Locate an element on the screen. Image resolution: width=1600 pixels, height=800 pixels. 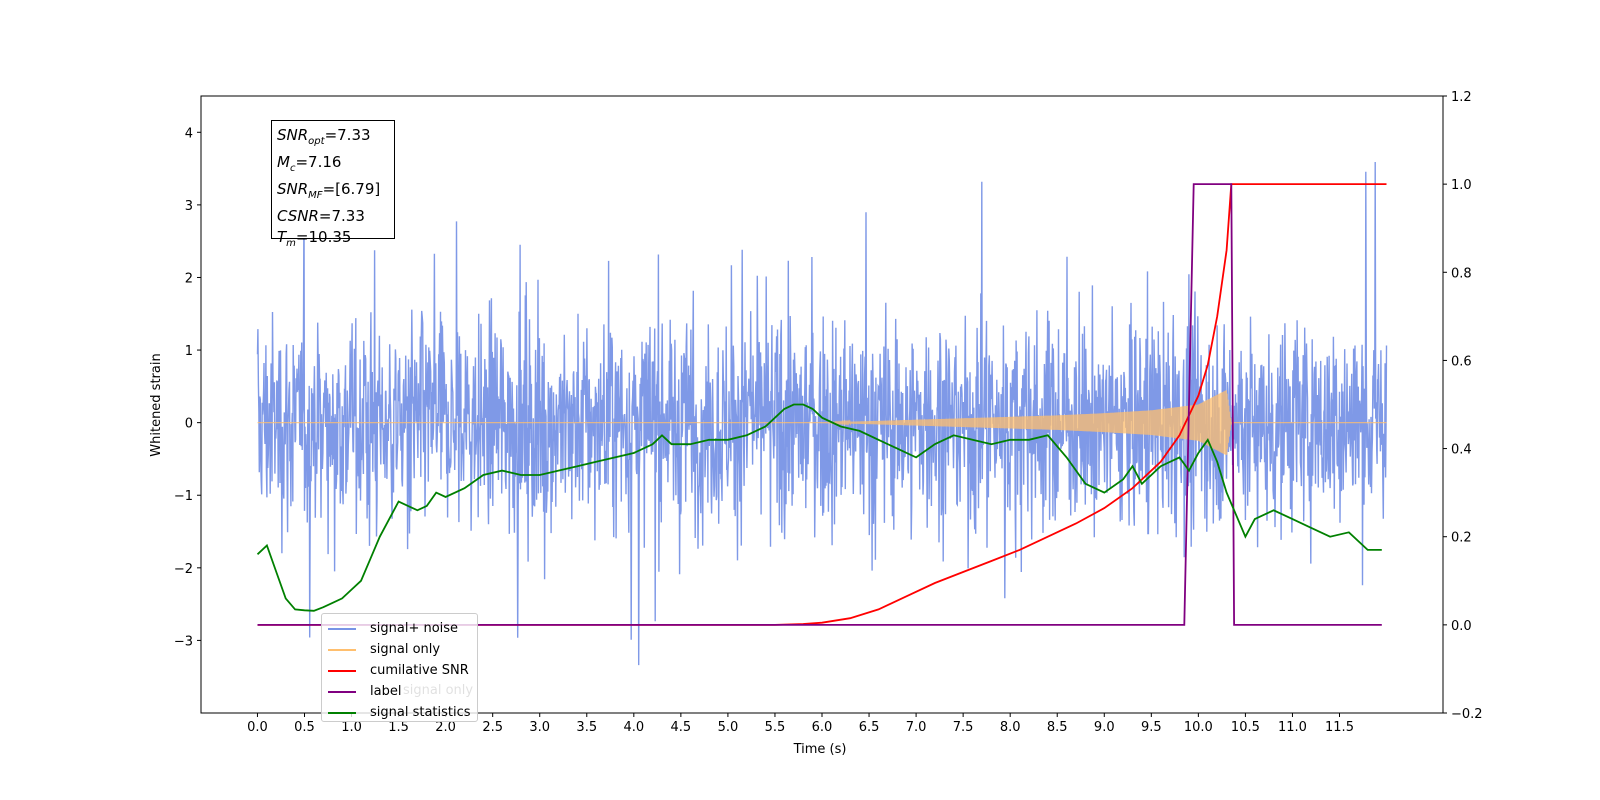
x-tick-label: 2.5 is located at coordinates (492, 727).